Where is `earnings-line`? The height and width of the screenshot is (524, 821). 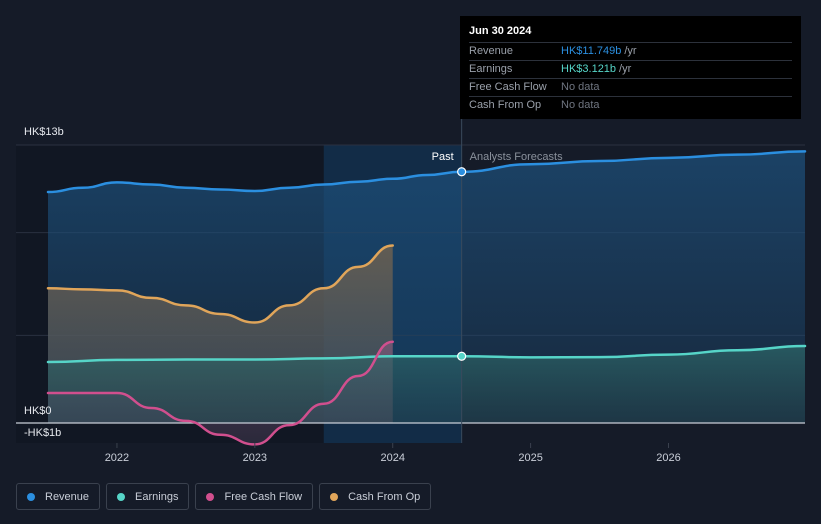
earnings-line is located at coordinates (426, 354).